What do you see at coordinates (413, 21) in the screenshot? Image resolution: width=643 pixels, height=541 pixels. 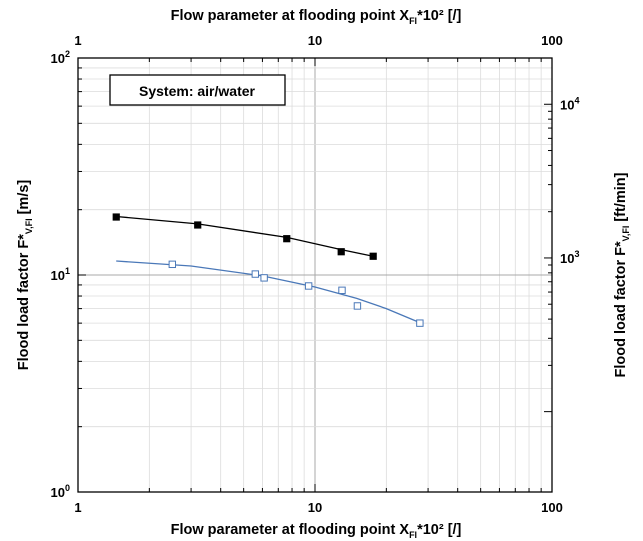 I see `x-label-top-sub: Fl` at bounding box center [413, 21].